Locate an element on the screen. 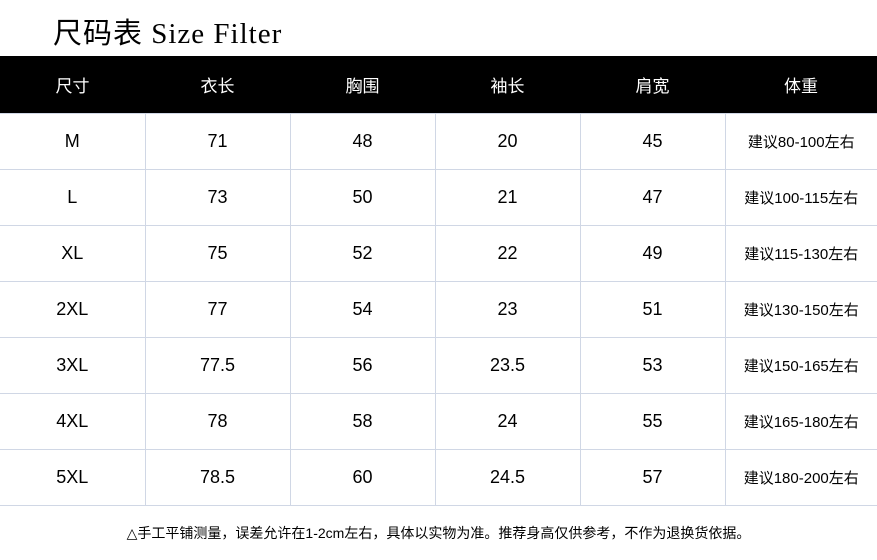 This screenshot has width=877, height=560. table-row: M 71 48 20 45 建议80-100左右 is located at coordinates (438, 141).